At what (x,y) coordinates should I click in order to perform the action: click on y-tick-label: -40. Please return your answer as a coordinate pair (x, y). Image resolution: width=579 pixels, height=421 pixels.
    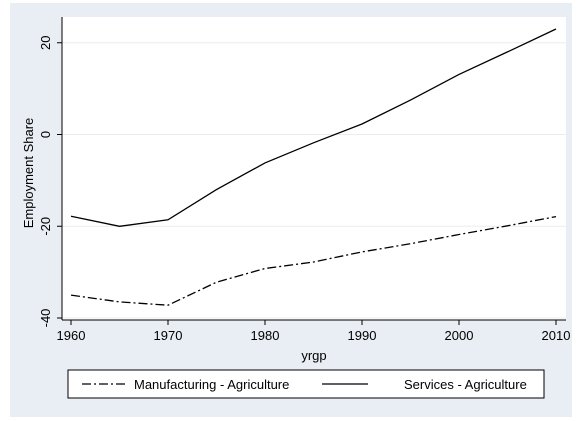
    Looking at the image, I should click on (45, 318).